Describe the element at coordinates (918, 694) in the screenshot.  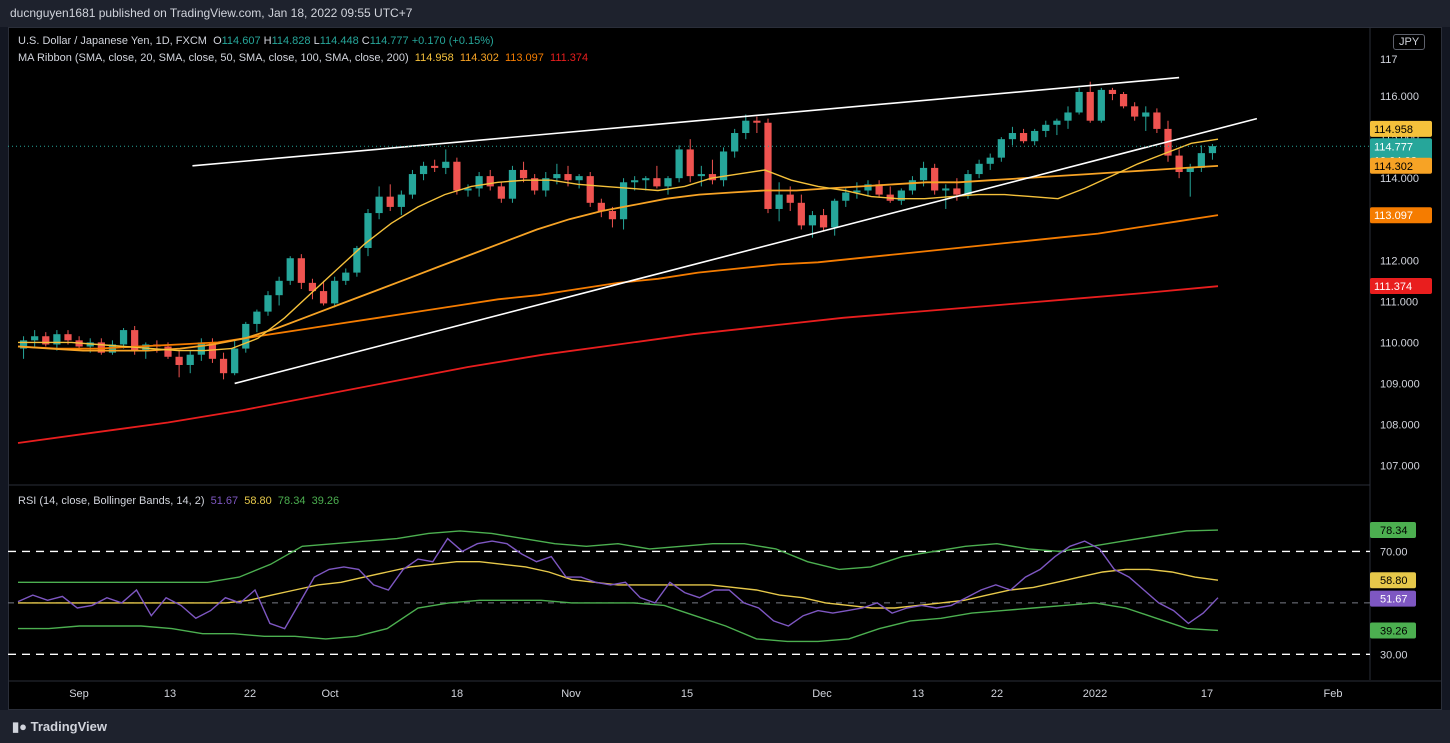
I see `time-tick-label: 13` at that location.